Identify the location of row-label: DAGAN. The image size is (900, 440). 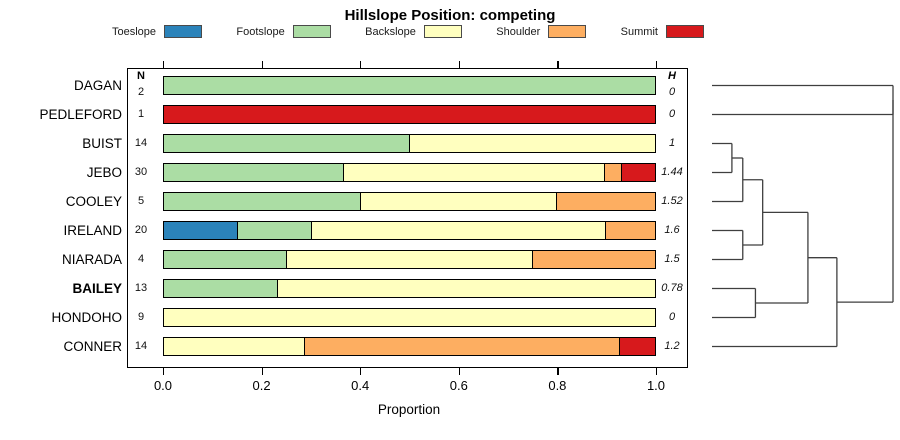
(97, 85).